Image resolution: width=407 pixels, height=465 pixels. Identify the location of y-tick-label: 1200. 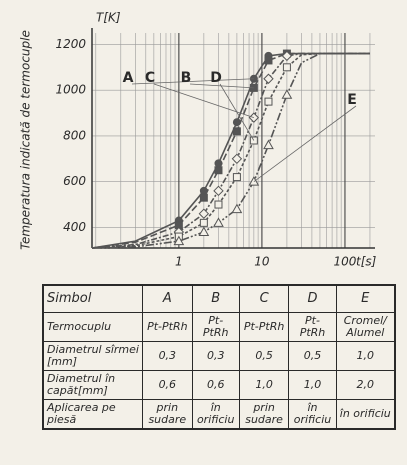
(70, 44).